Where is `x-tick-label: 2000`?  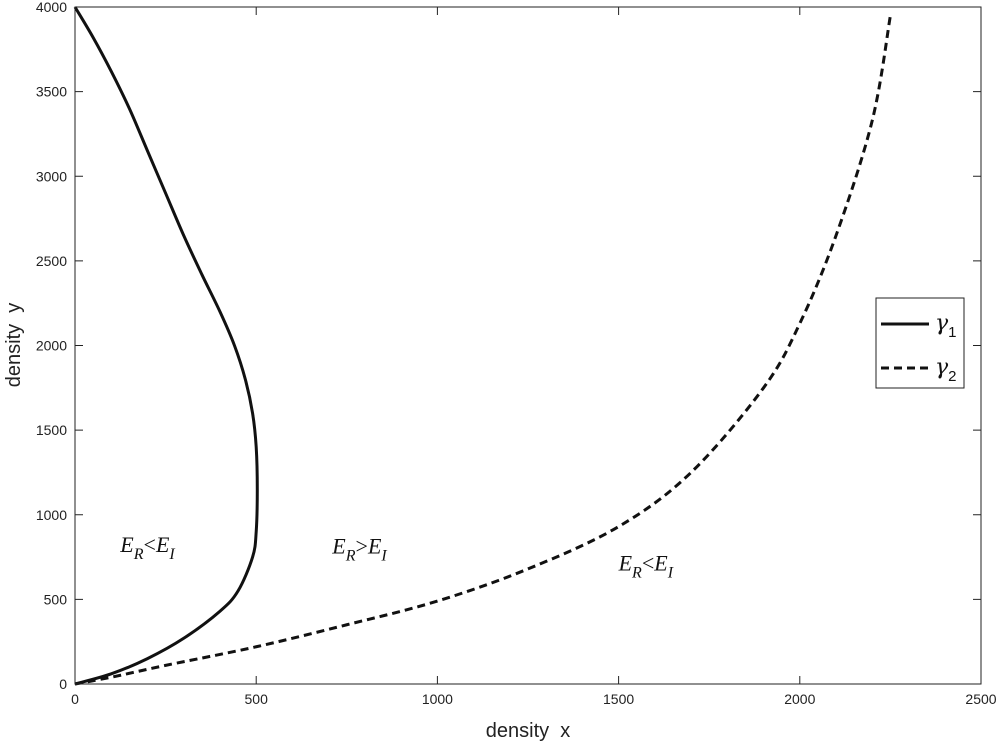 x-tick-label: 2000 is located at coordinates (799, 699).